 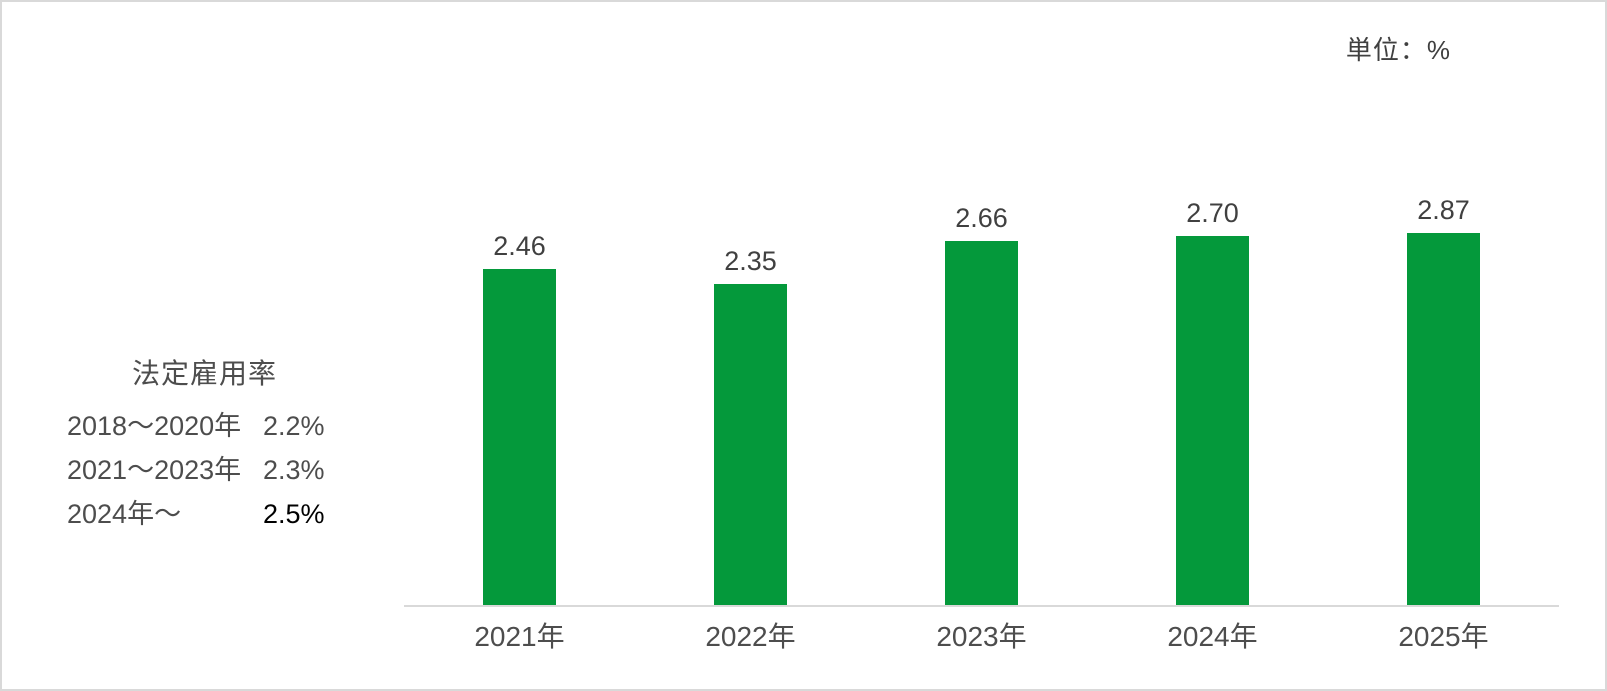 I want to click on rate-period-label: 2024年～, so click(x=124, y=514).